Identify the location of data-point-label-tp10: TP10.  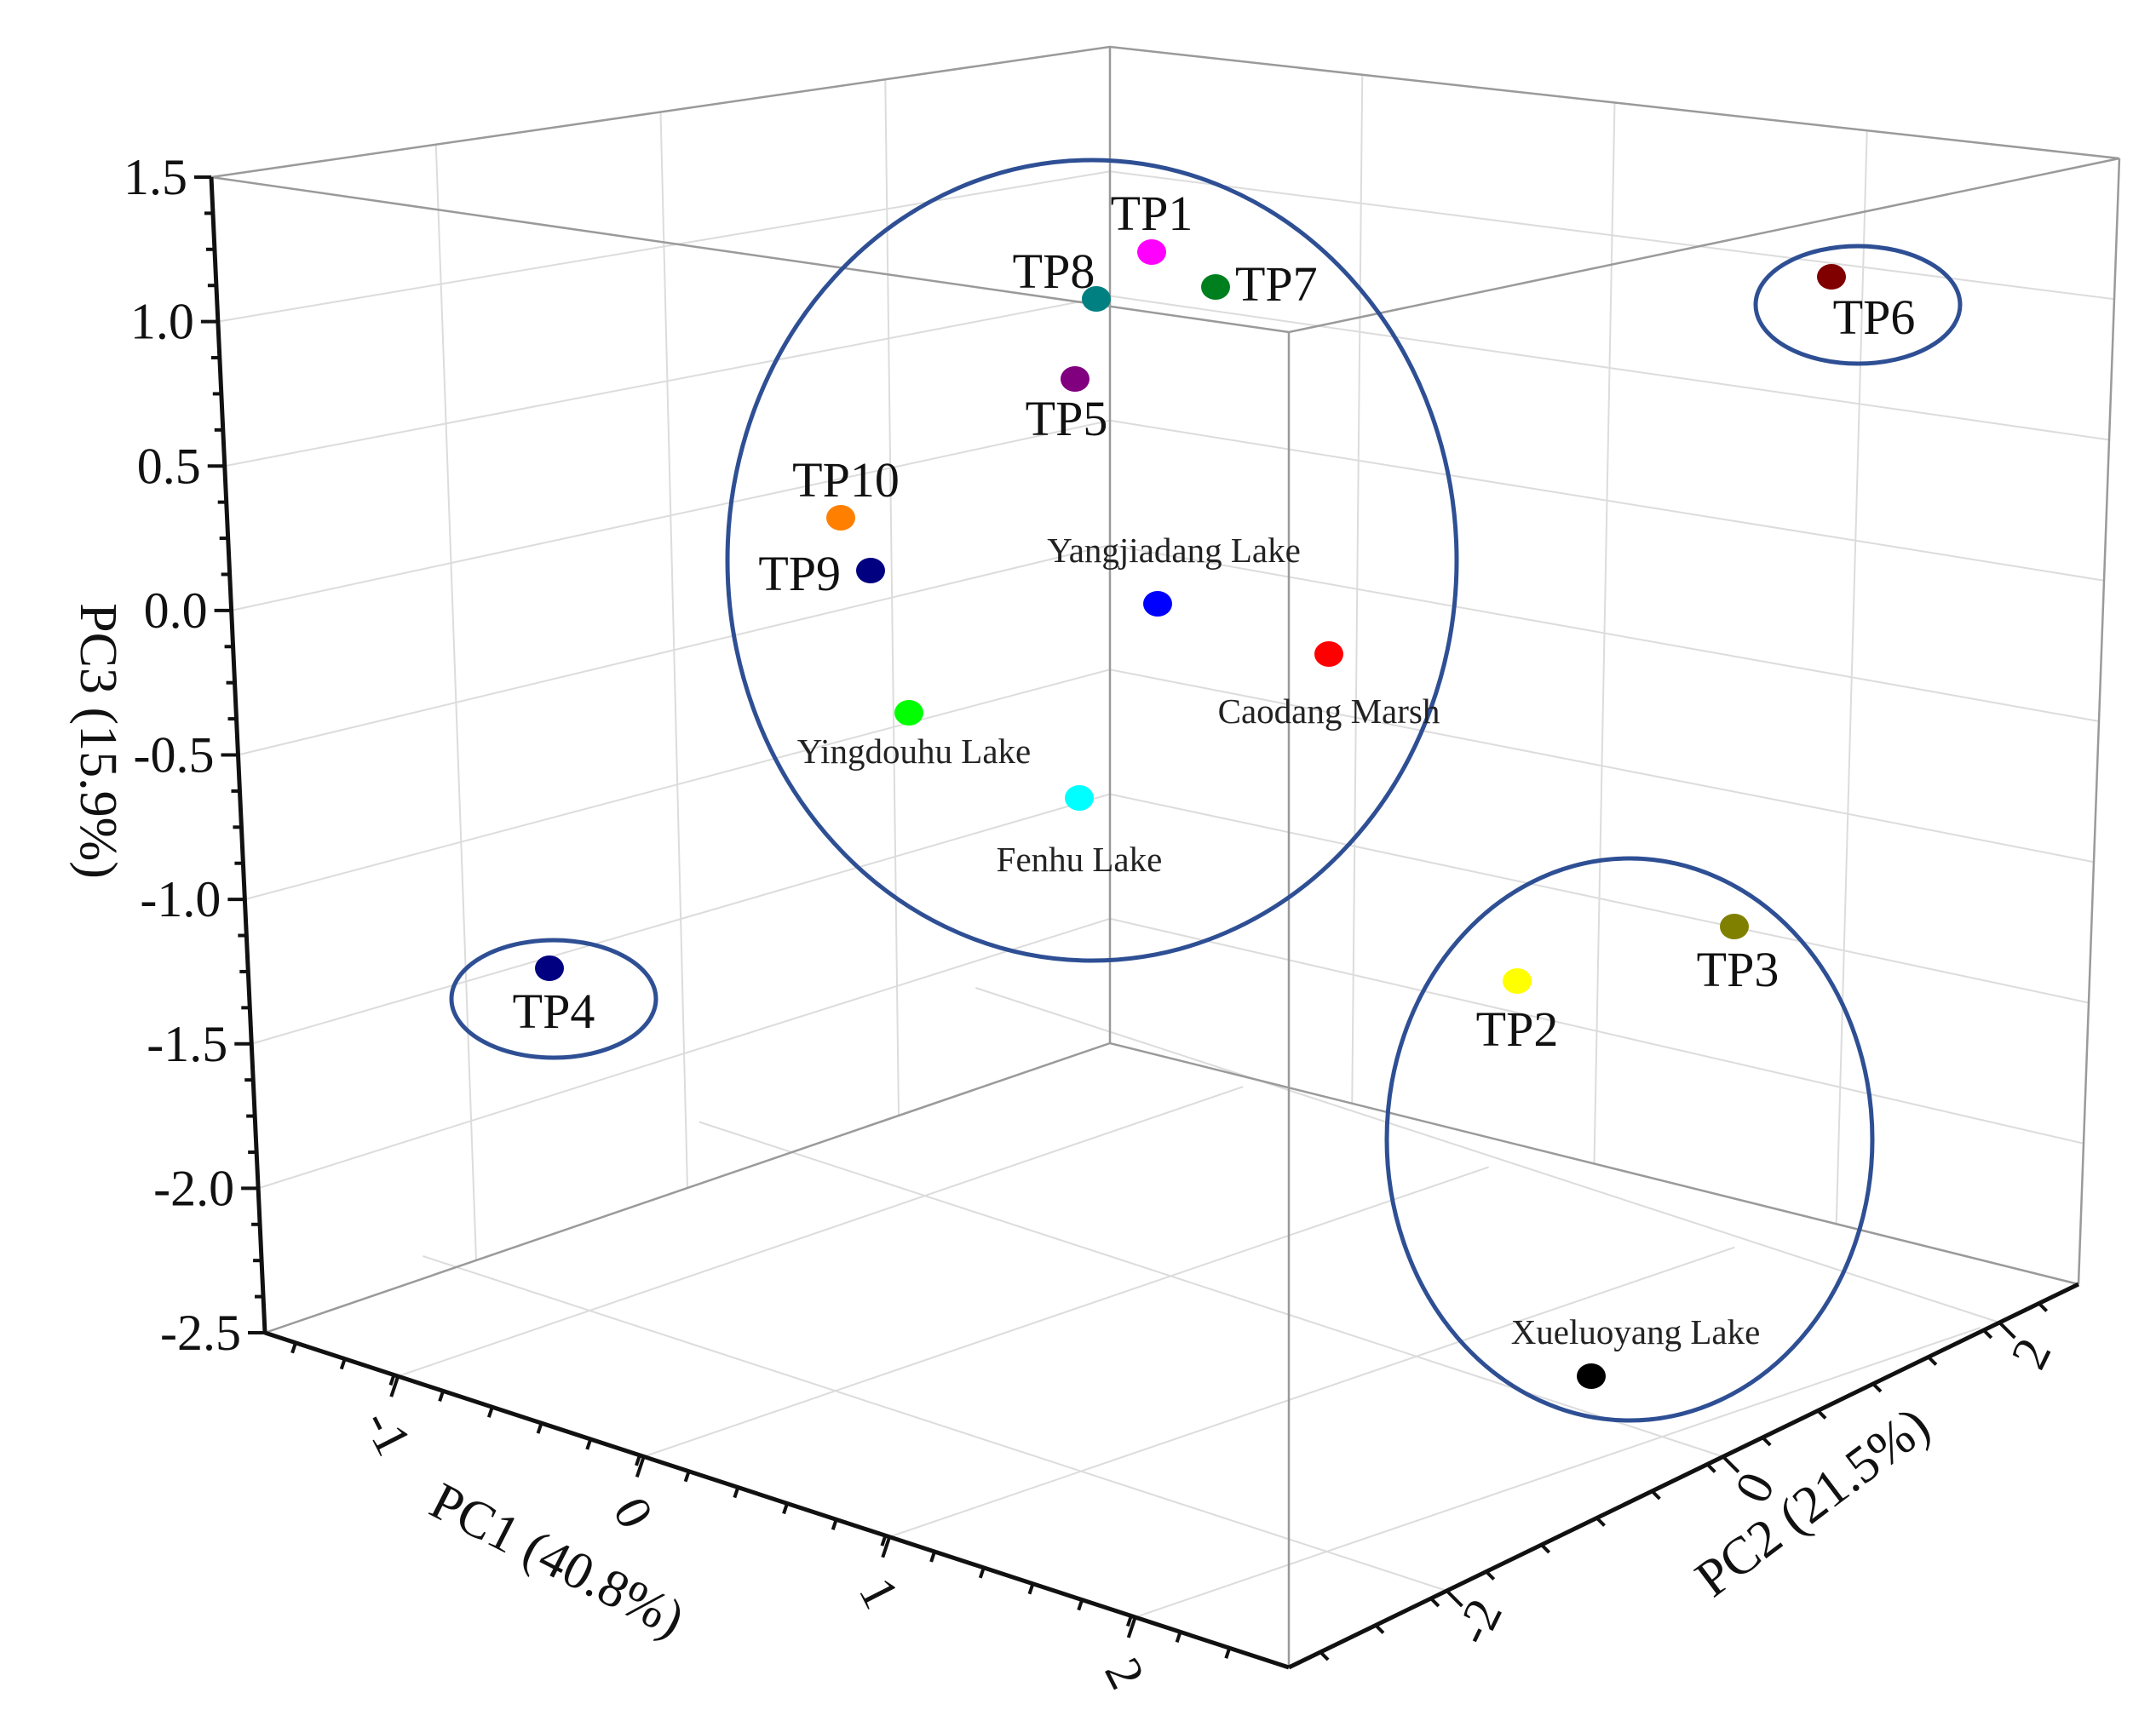
(846, 480).